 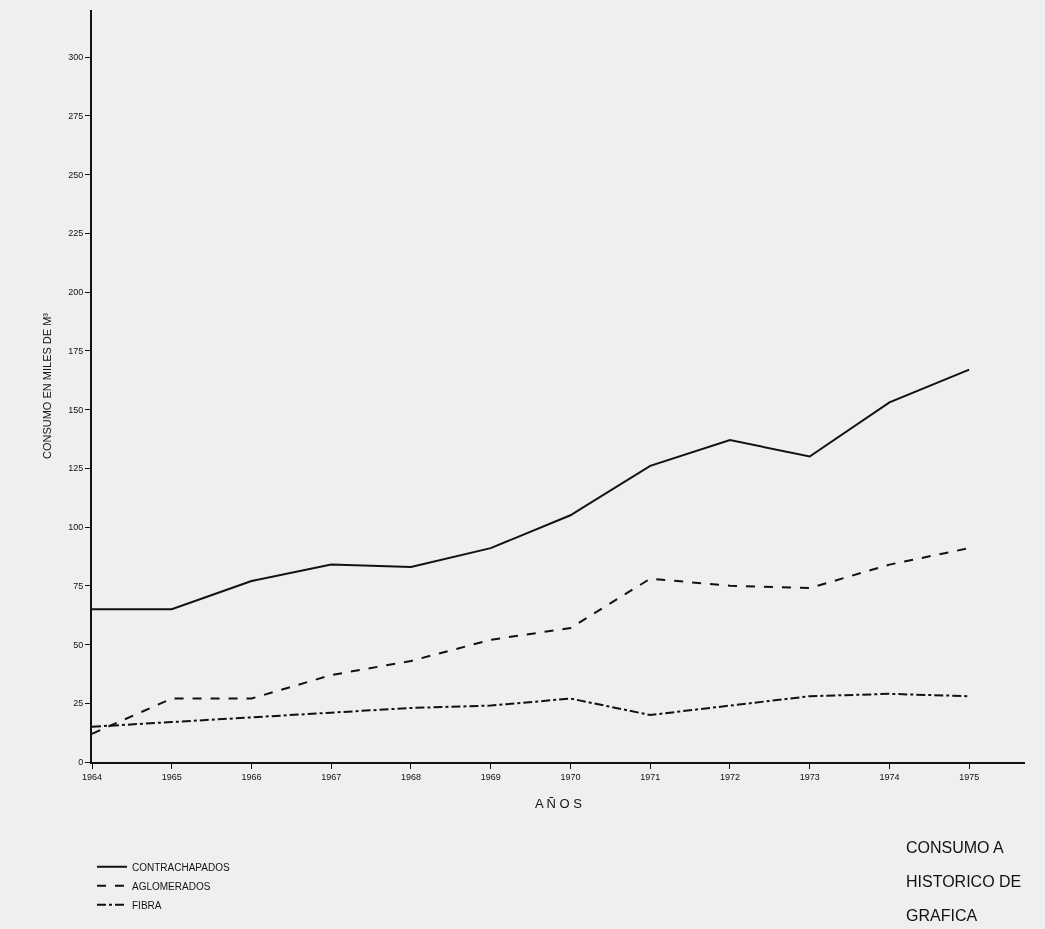 I want to click on x-tick-label: 1968, so click(x=410, y=776).